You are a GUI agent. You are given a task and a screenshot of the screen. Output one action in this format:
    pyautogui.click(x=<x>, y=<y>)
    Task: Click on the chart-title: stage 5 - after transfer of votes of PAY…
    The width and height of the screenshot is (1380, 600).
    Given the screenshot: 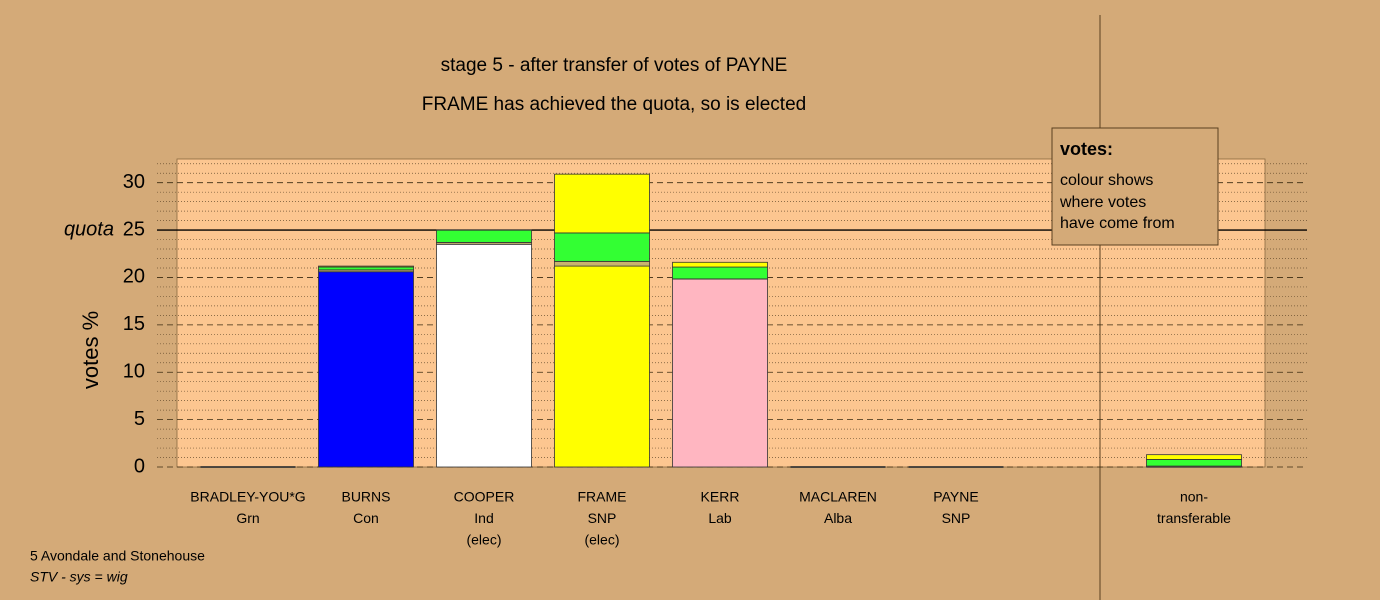 What is the action you would take?
    pyautogui.click(x=614, y=65)
    